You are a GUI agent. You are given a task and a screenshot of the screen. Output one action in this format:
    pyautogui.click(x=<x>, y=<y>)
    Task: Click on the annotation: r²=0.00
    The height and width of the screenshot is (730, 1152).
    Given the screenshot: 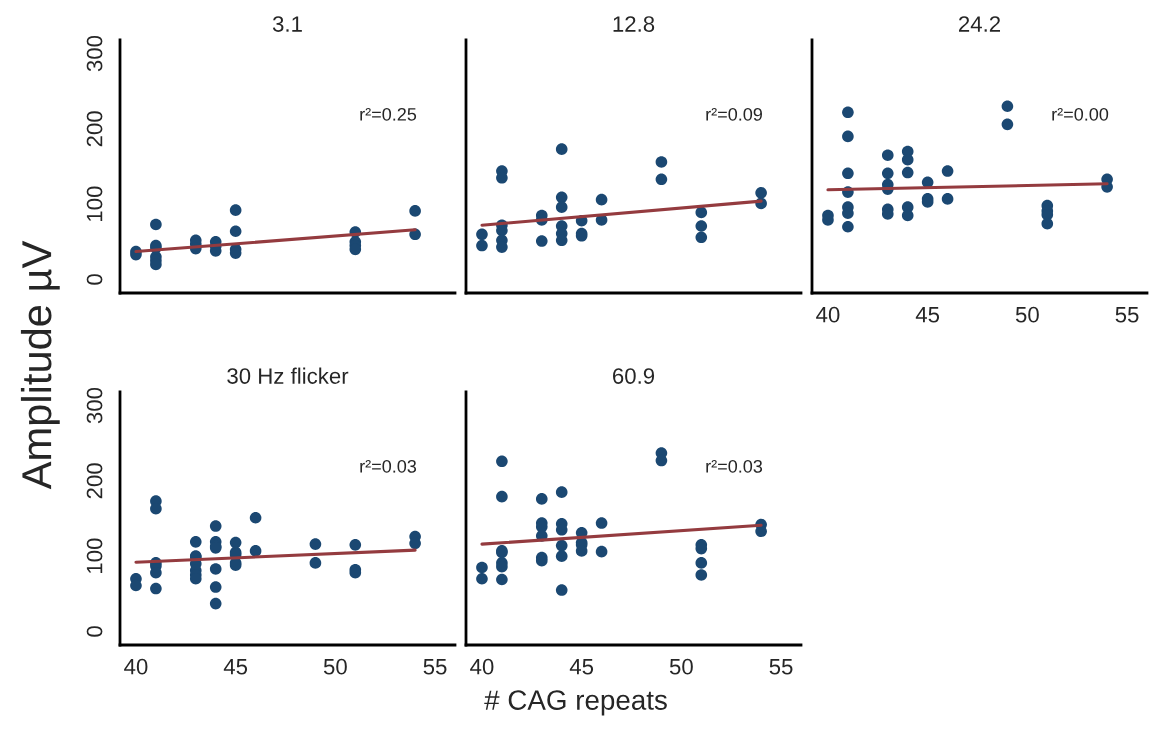 What is the action you would take?
    pyautogui.click(x=1080, y=114)
    